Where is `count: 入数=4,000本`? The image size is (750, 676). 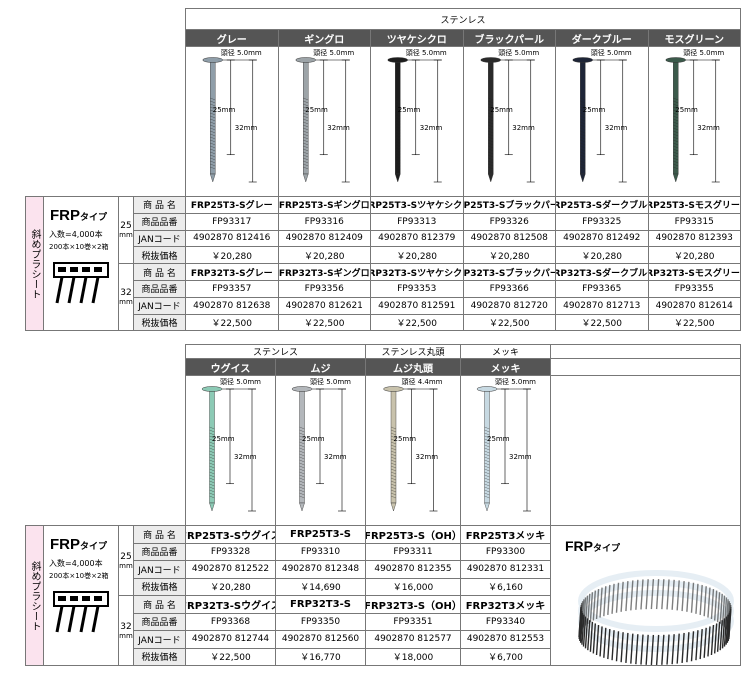 count: 入数=4,000本 is located at coordinates (76, 234).